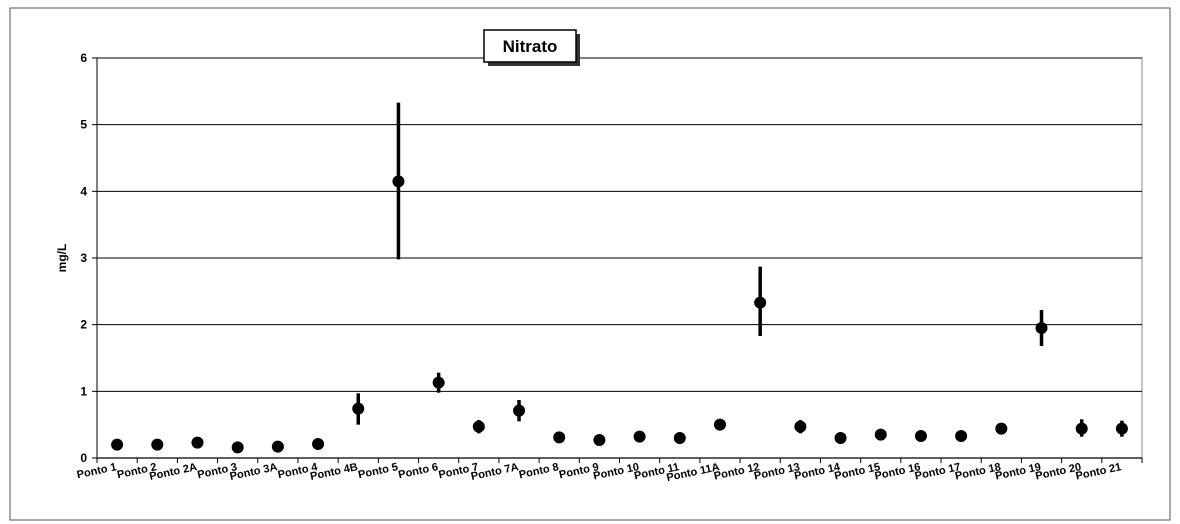 This screenshot has height=524, width=1180. I want to click on y-tick-label-4: 4, so click(83, 191).